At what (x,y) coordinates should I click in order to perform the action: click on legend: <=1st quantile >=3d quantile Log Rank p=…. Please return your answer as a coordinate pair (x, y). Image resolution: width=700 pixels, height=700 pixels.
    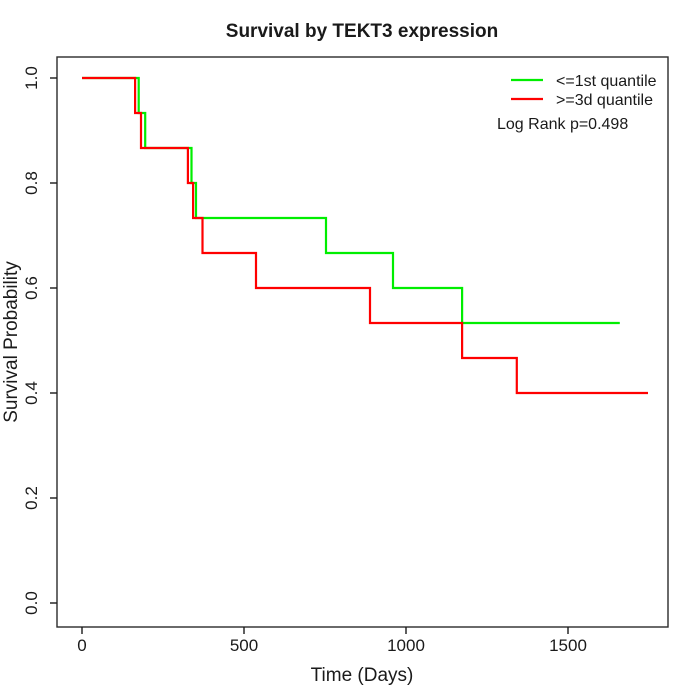
    Looking at the image, I should click on (577, 103).